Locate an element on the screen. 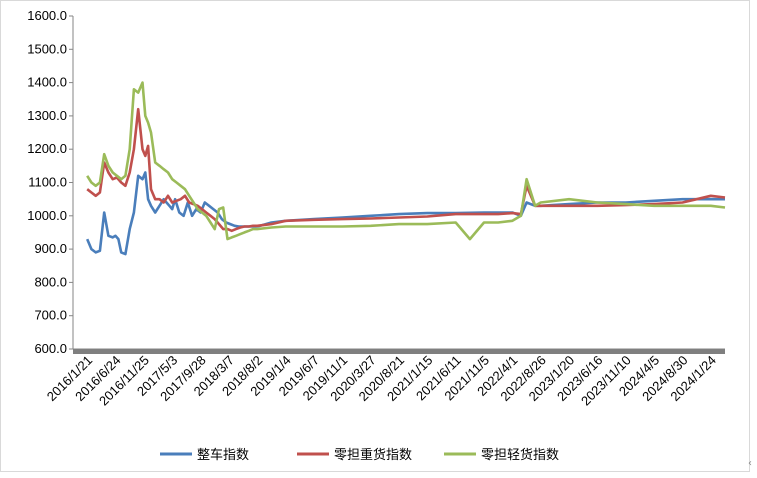 This screenshot has height=478, width=757. y-tick-label: 800.0 is located at coordinates (50, 281).